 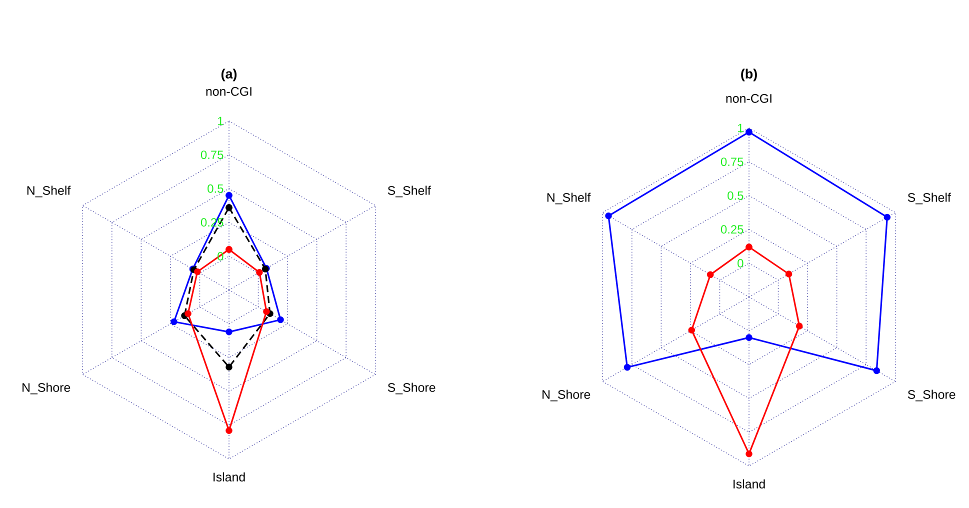 I want to click on chart-title: (a), so click(x=229, y=75).